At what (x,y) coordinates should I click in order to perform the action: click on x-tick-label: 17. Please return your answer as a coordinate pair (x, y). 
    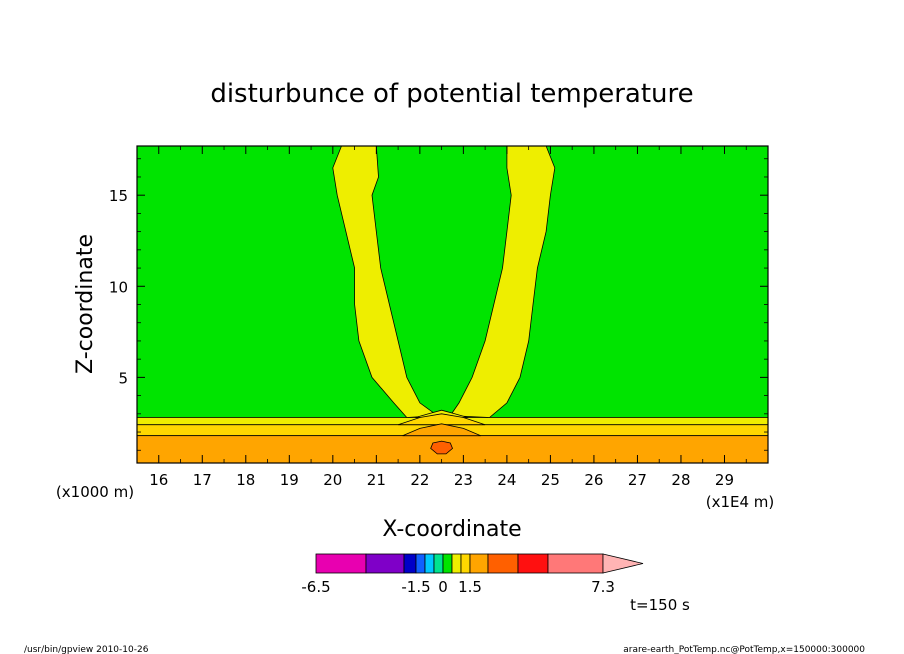
    Looking at the image, I should click on (202, 480).